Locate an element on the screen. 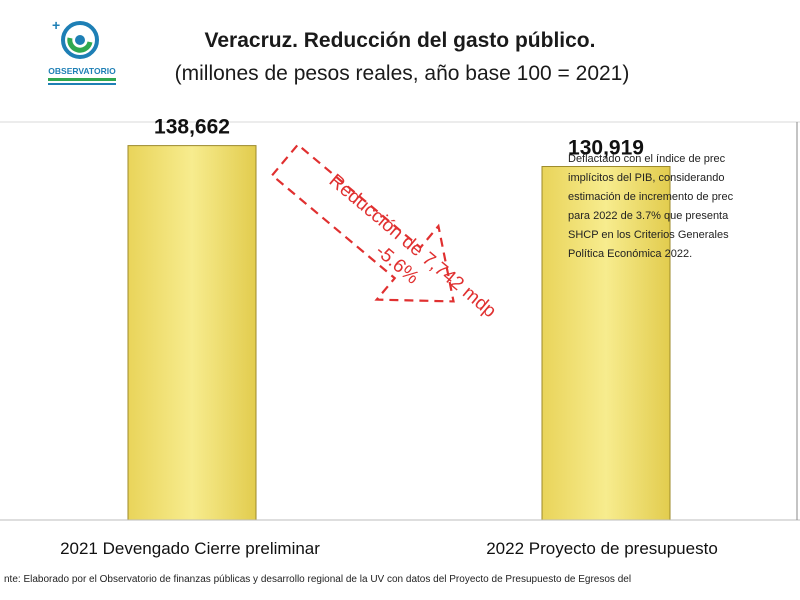 This screenshot has width=800, height=600. note-line: Política Económica 2022. is located at coordinates (630, 254).